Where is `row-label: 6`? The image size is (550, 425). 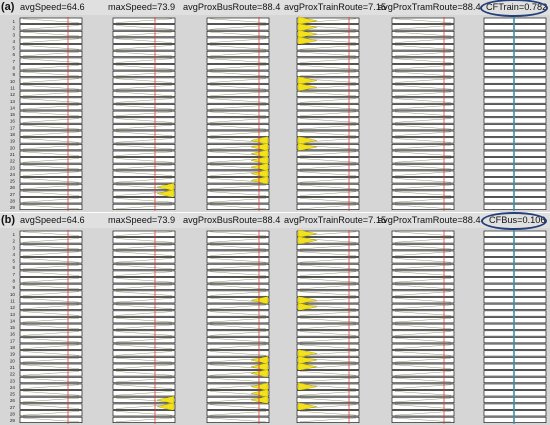
row-label: 6 is located at coordinates (13, 54).